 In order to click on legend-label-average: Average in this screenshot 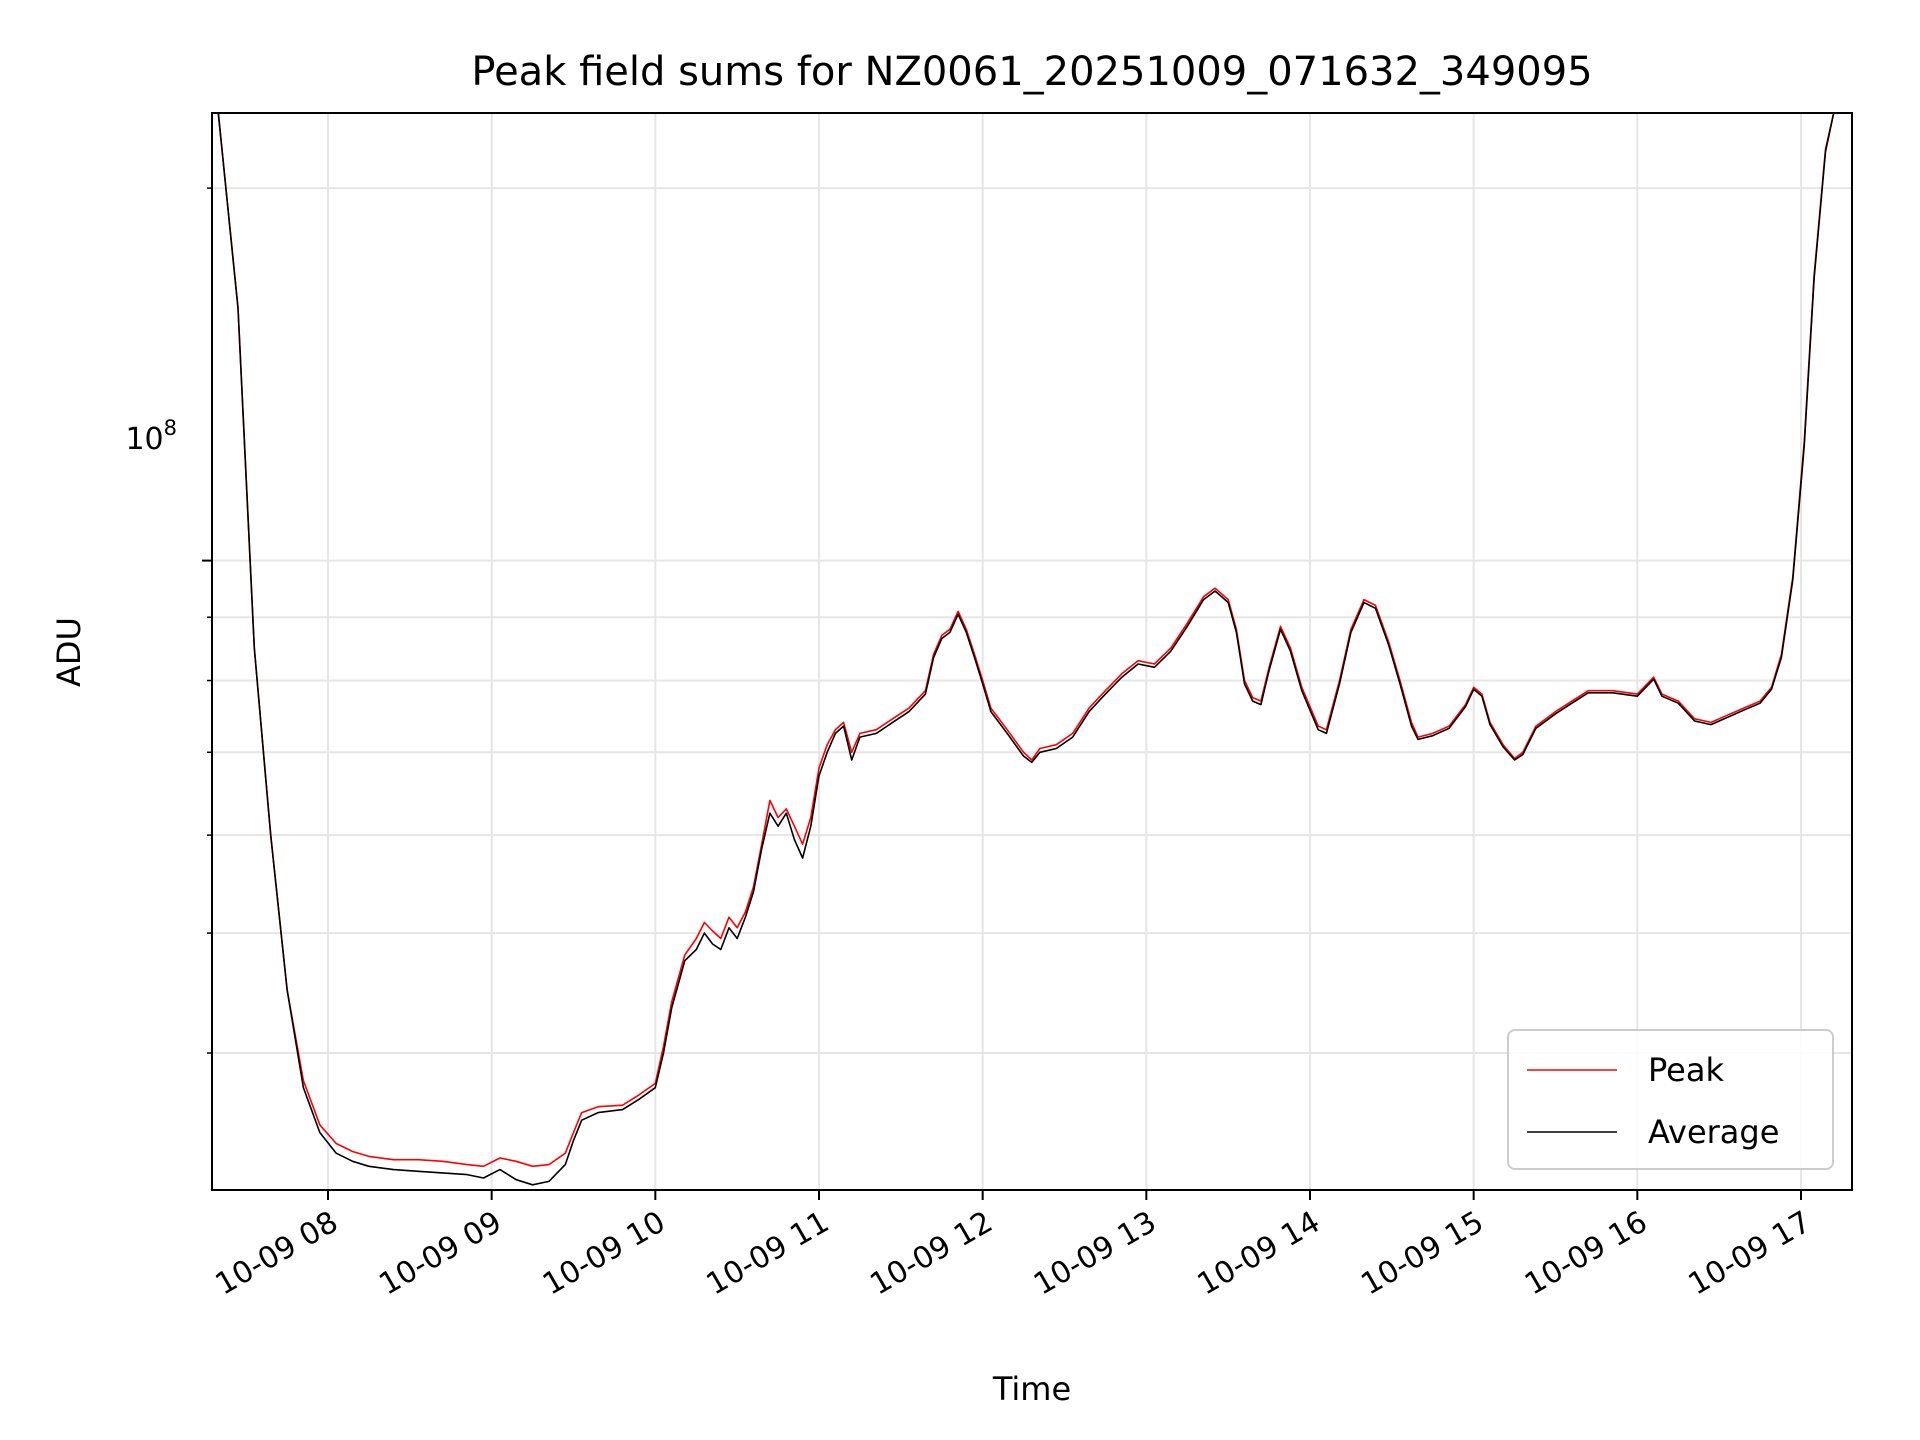, I will do `click(1713, 1132)`.